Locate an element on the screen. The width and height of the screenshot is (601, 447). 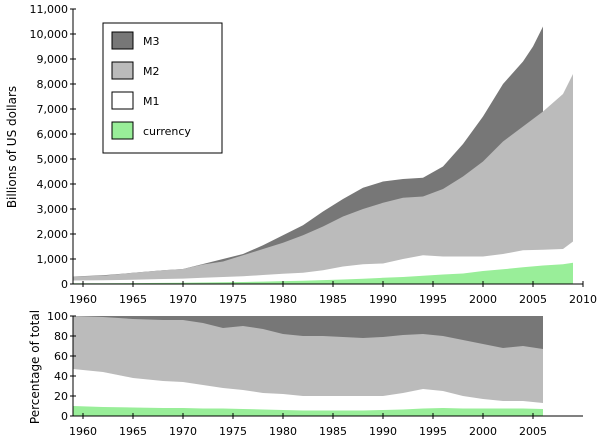
top-y-axis-label: Billions of US dollars is located at coordinates (12, 147).